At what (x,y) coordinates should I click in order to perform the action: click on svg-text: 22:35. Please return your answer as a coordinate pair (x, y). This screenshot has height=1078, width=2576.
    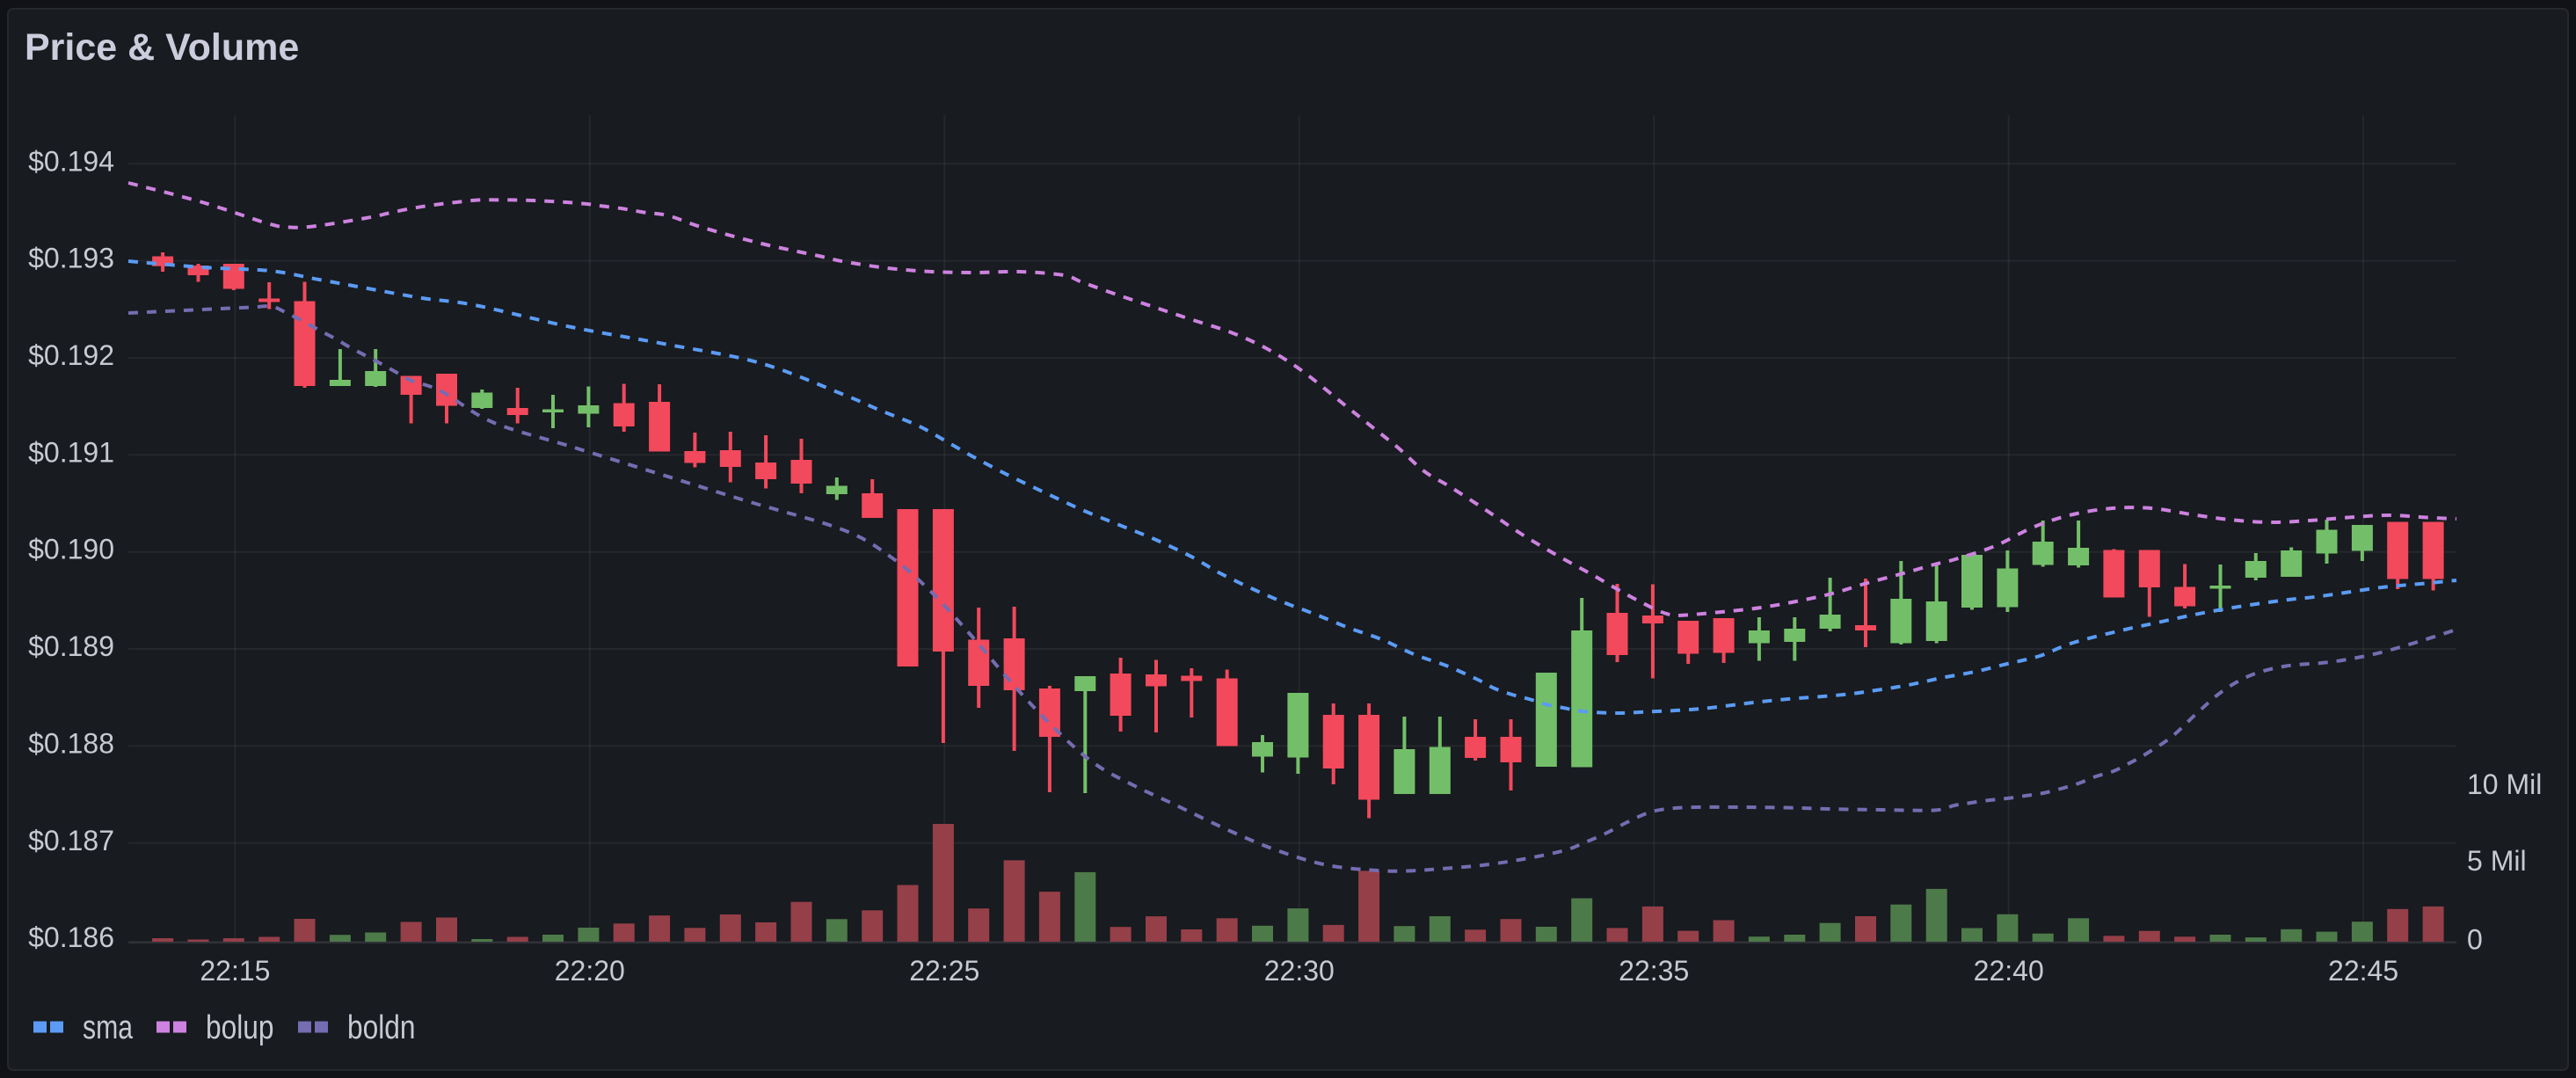
    Looking at the image, I should click on (1654, 971).